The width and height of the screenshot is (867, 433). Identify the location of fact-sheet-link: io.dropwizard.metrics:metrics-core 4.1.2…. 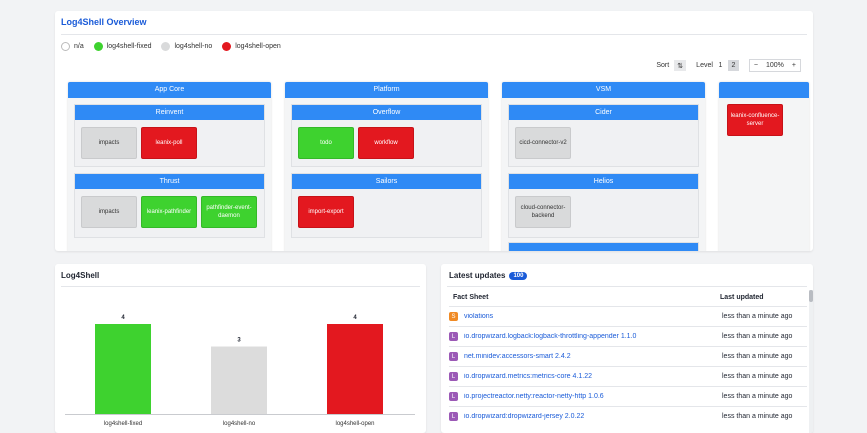
(528, 376).